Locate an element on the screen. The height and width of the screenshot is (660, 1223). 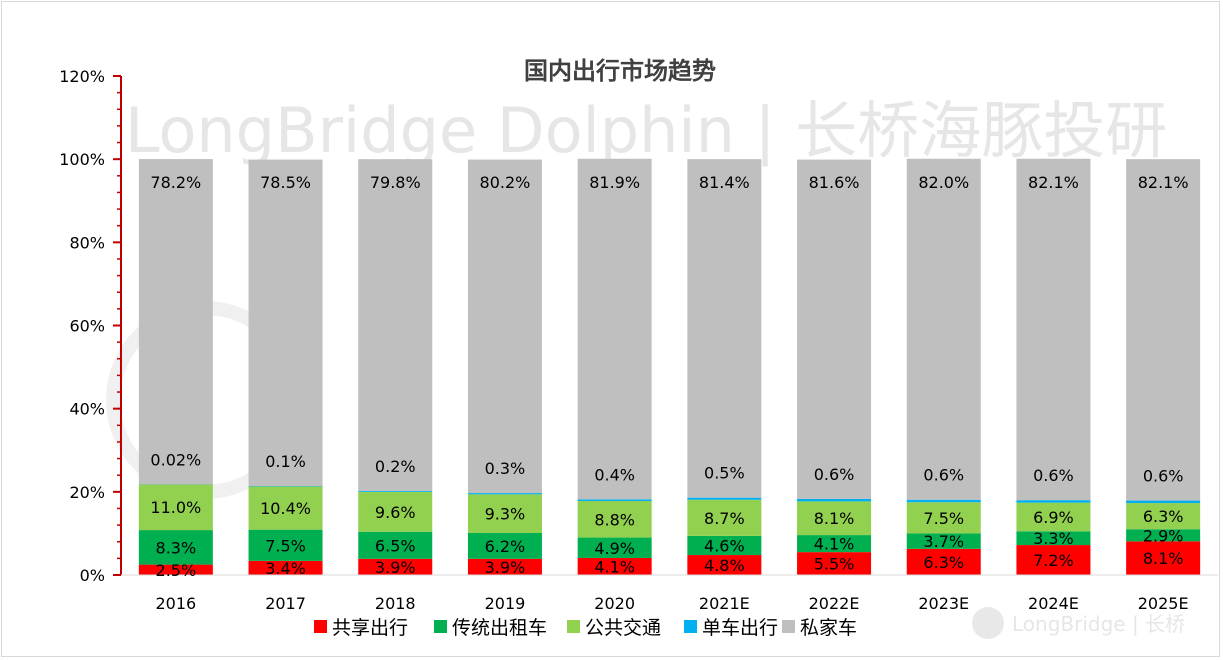
data-label: 6.2% is located at coordinates (505, 546).